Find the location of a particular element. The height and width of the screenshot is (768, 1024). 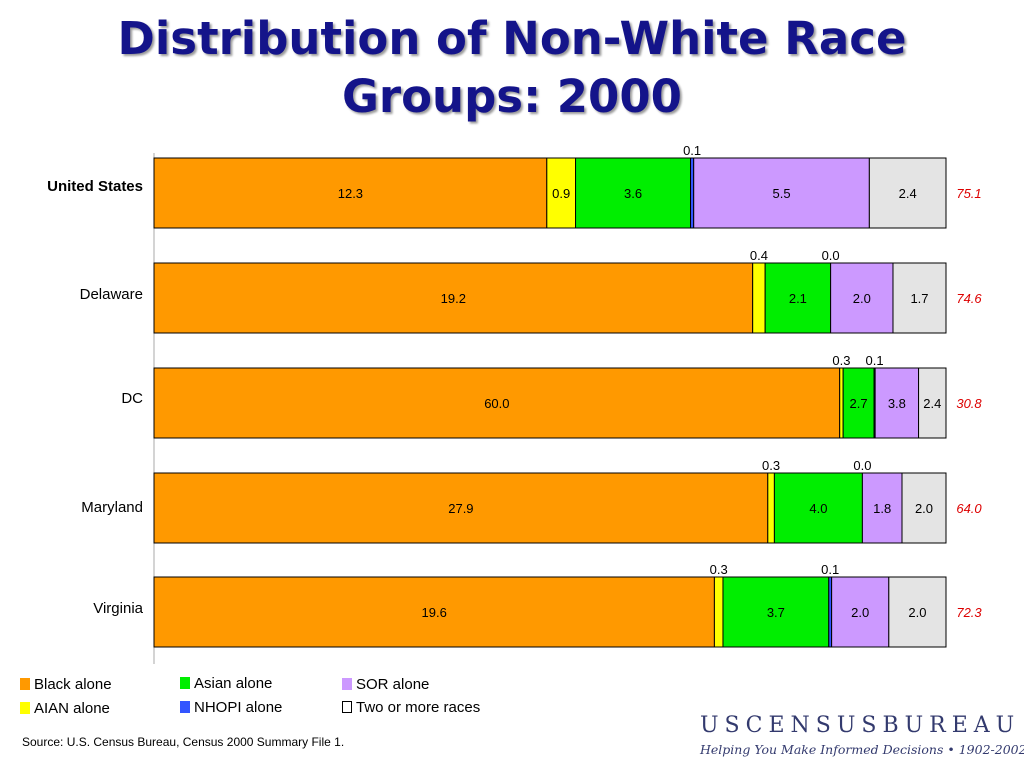

data-label-dc-nhopi-alone: 0.1 is located at coordinates (875, 360).